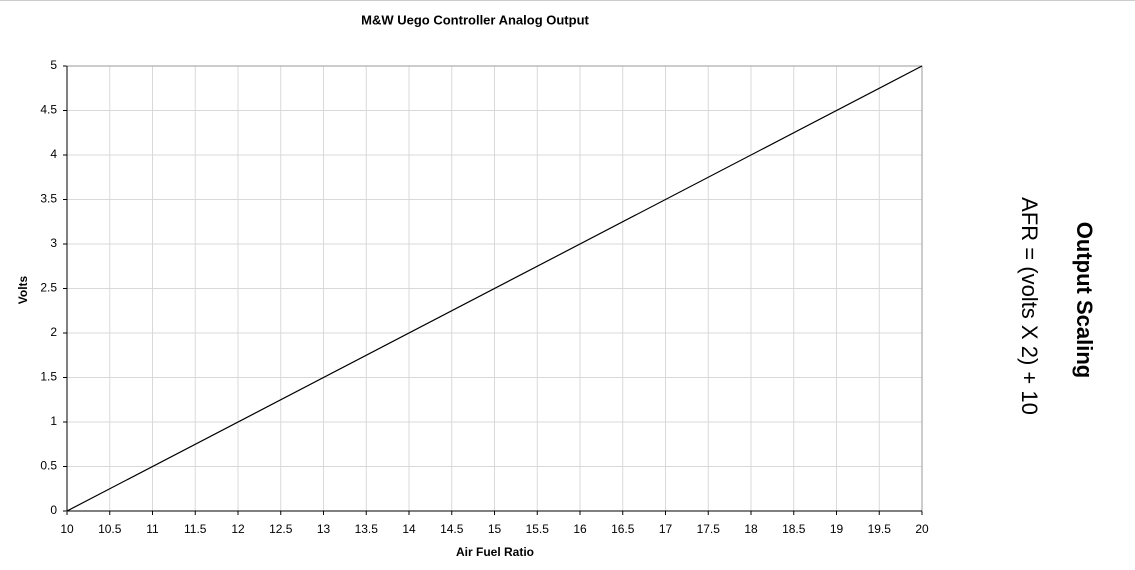  Describe the element at coordinates (623, 529) in the screenshot. I see `x-tick-label: 16.5` at that location.